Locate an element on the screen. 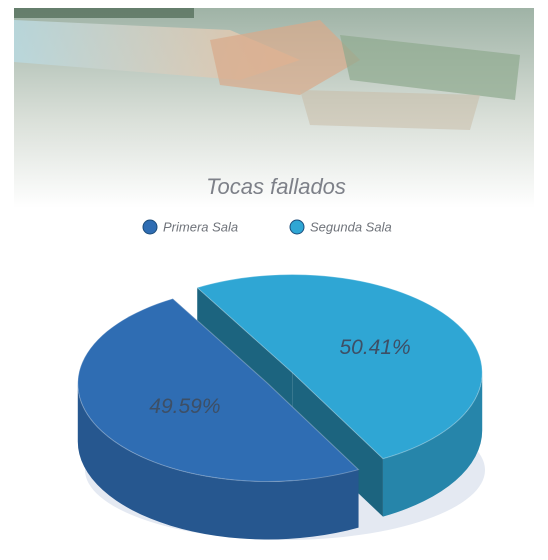  slice-cut-face is located at coordinates (337, 444).